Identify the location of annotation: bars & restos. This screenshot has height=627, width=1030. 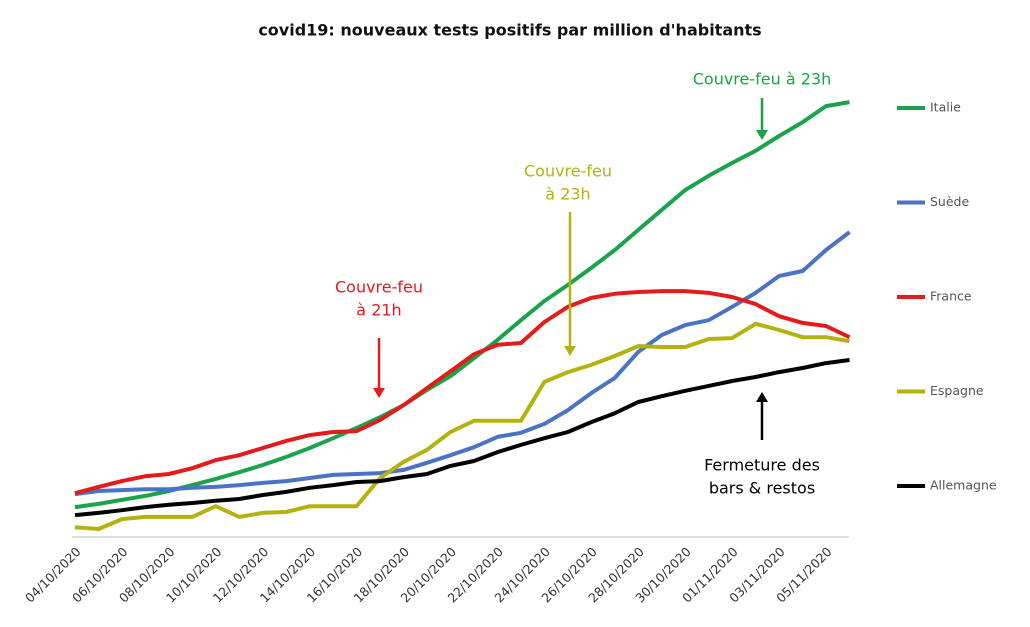
(762, 488).